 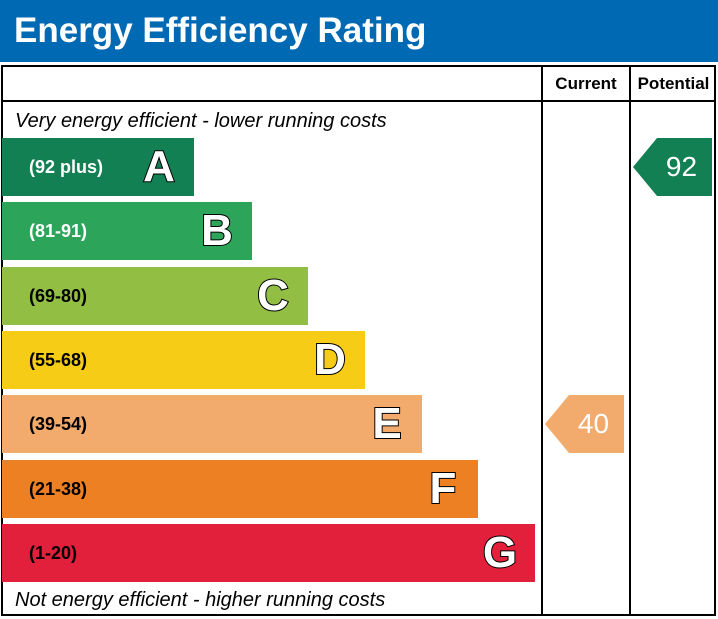 I want to click on band-letter: A, so click(x=159, y=166).